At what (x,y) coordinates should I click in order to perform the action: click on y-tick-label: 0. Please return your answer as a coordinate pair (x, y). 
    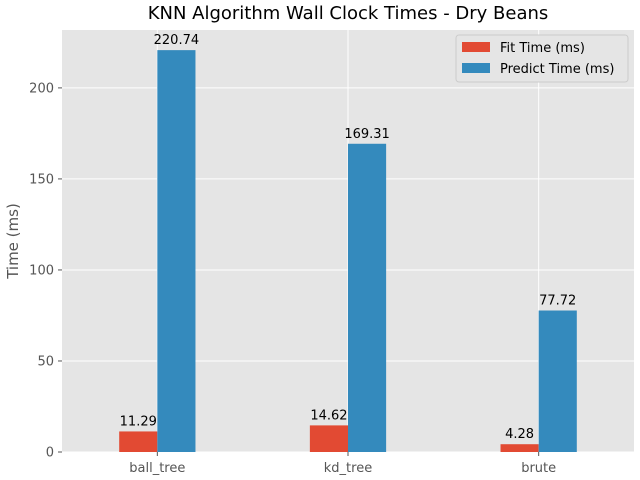
    Looking at the image, I should click on (50, 453).